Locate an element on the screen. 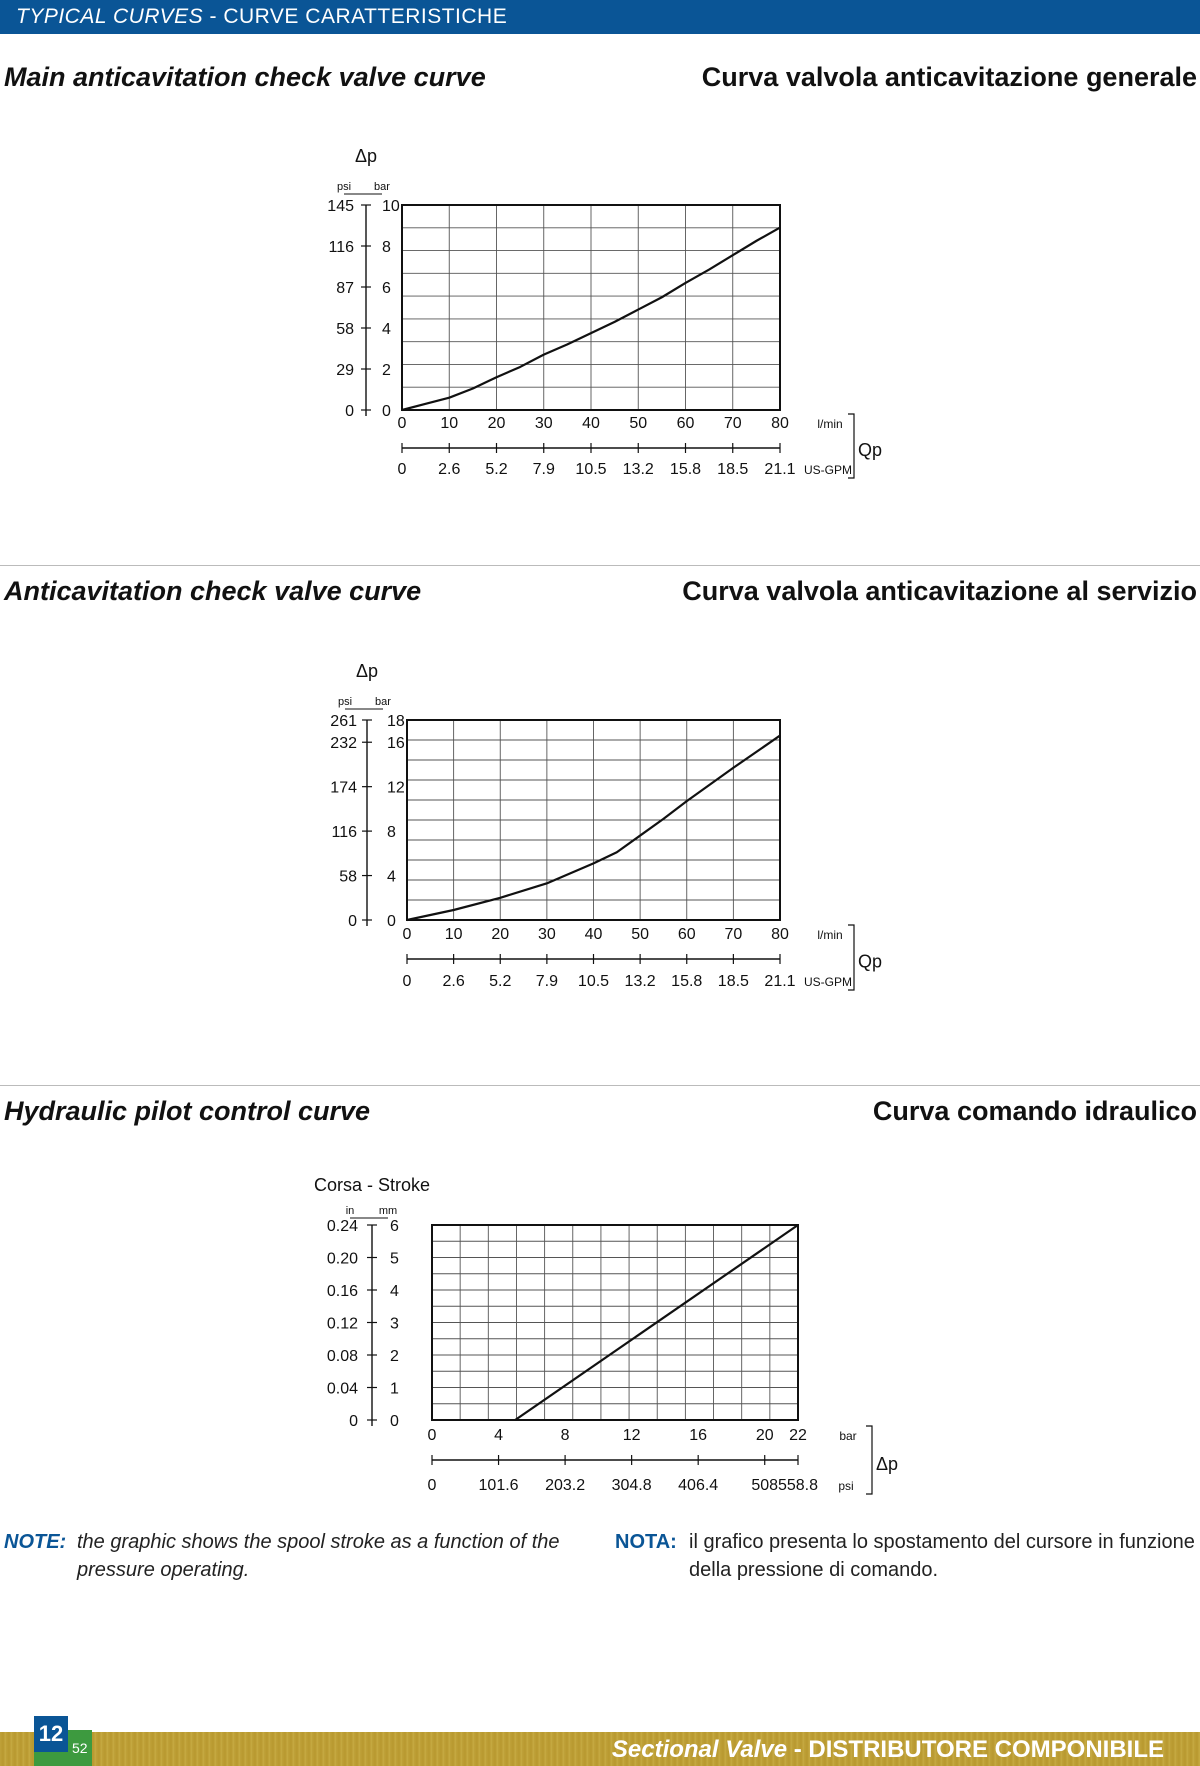 Image resolution: width=1200 pixels, height=1766 pixels. x-tick-label-bottom: 304.8 is located at coordinates (632, 1485).